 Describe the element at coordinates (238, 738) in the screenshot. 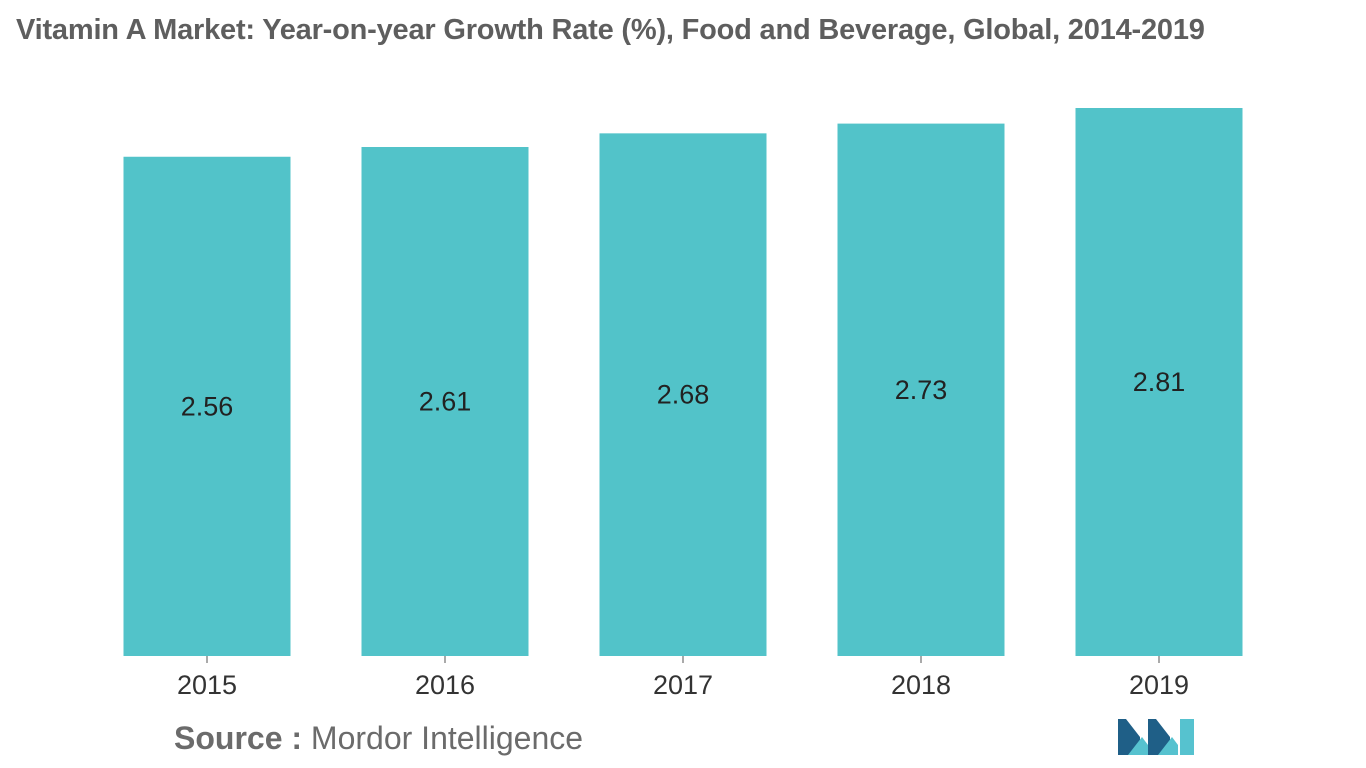

I see `source-label: Source :` at that location.